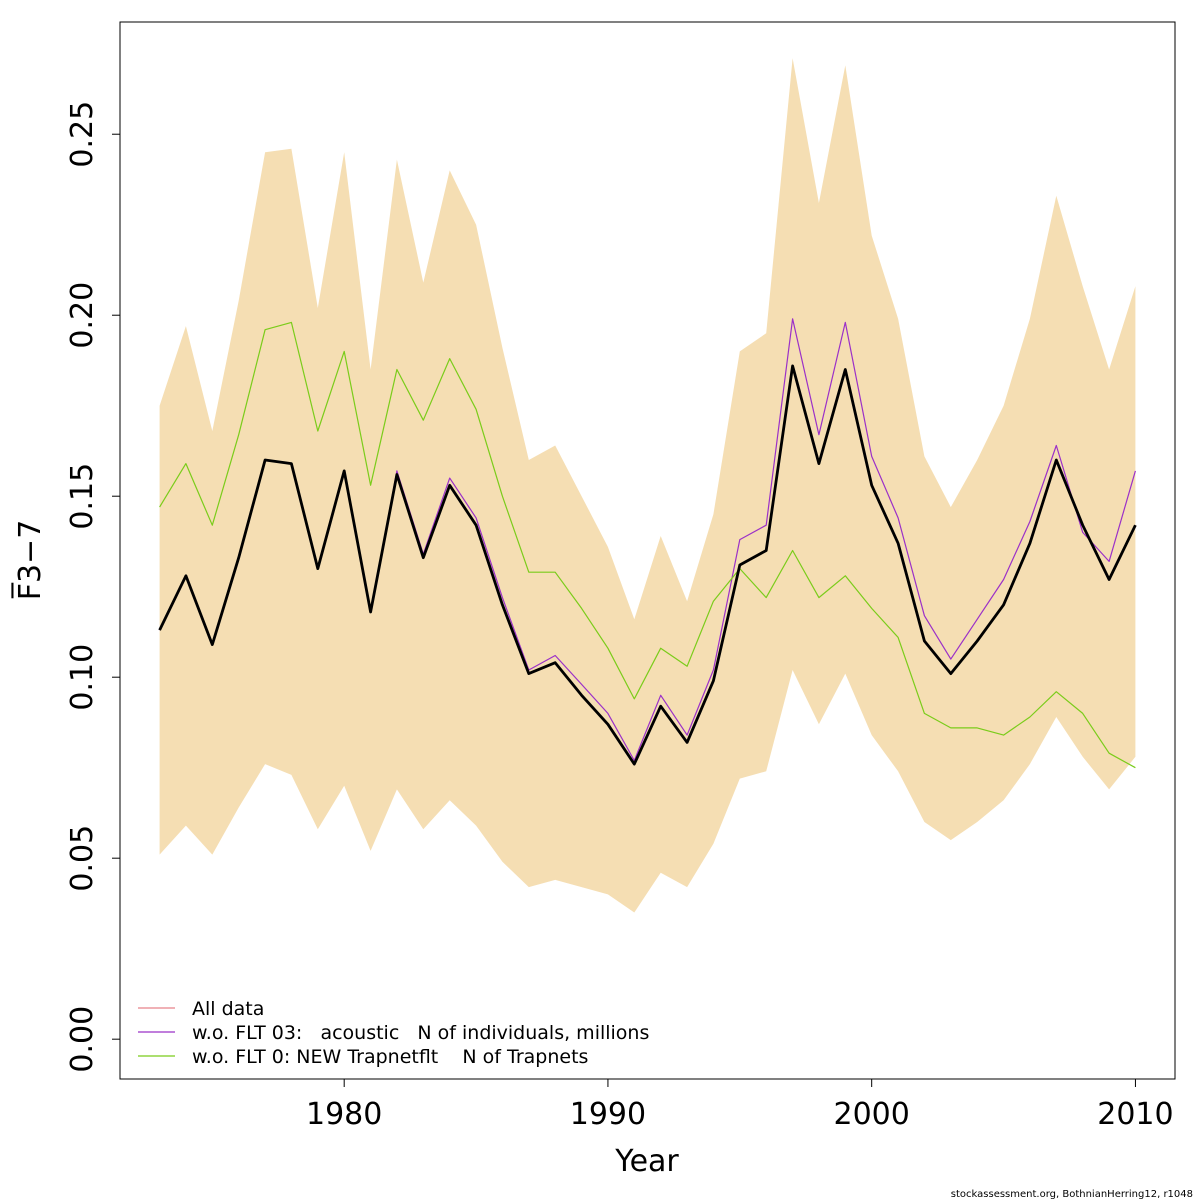 This screenshot has height=1200, width=1200. I want to click on y-tick-label: 0.10, so click(82, 677).